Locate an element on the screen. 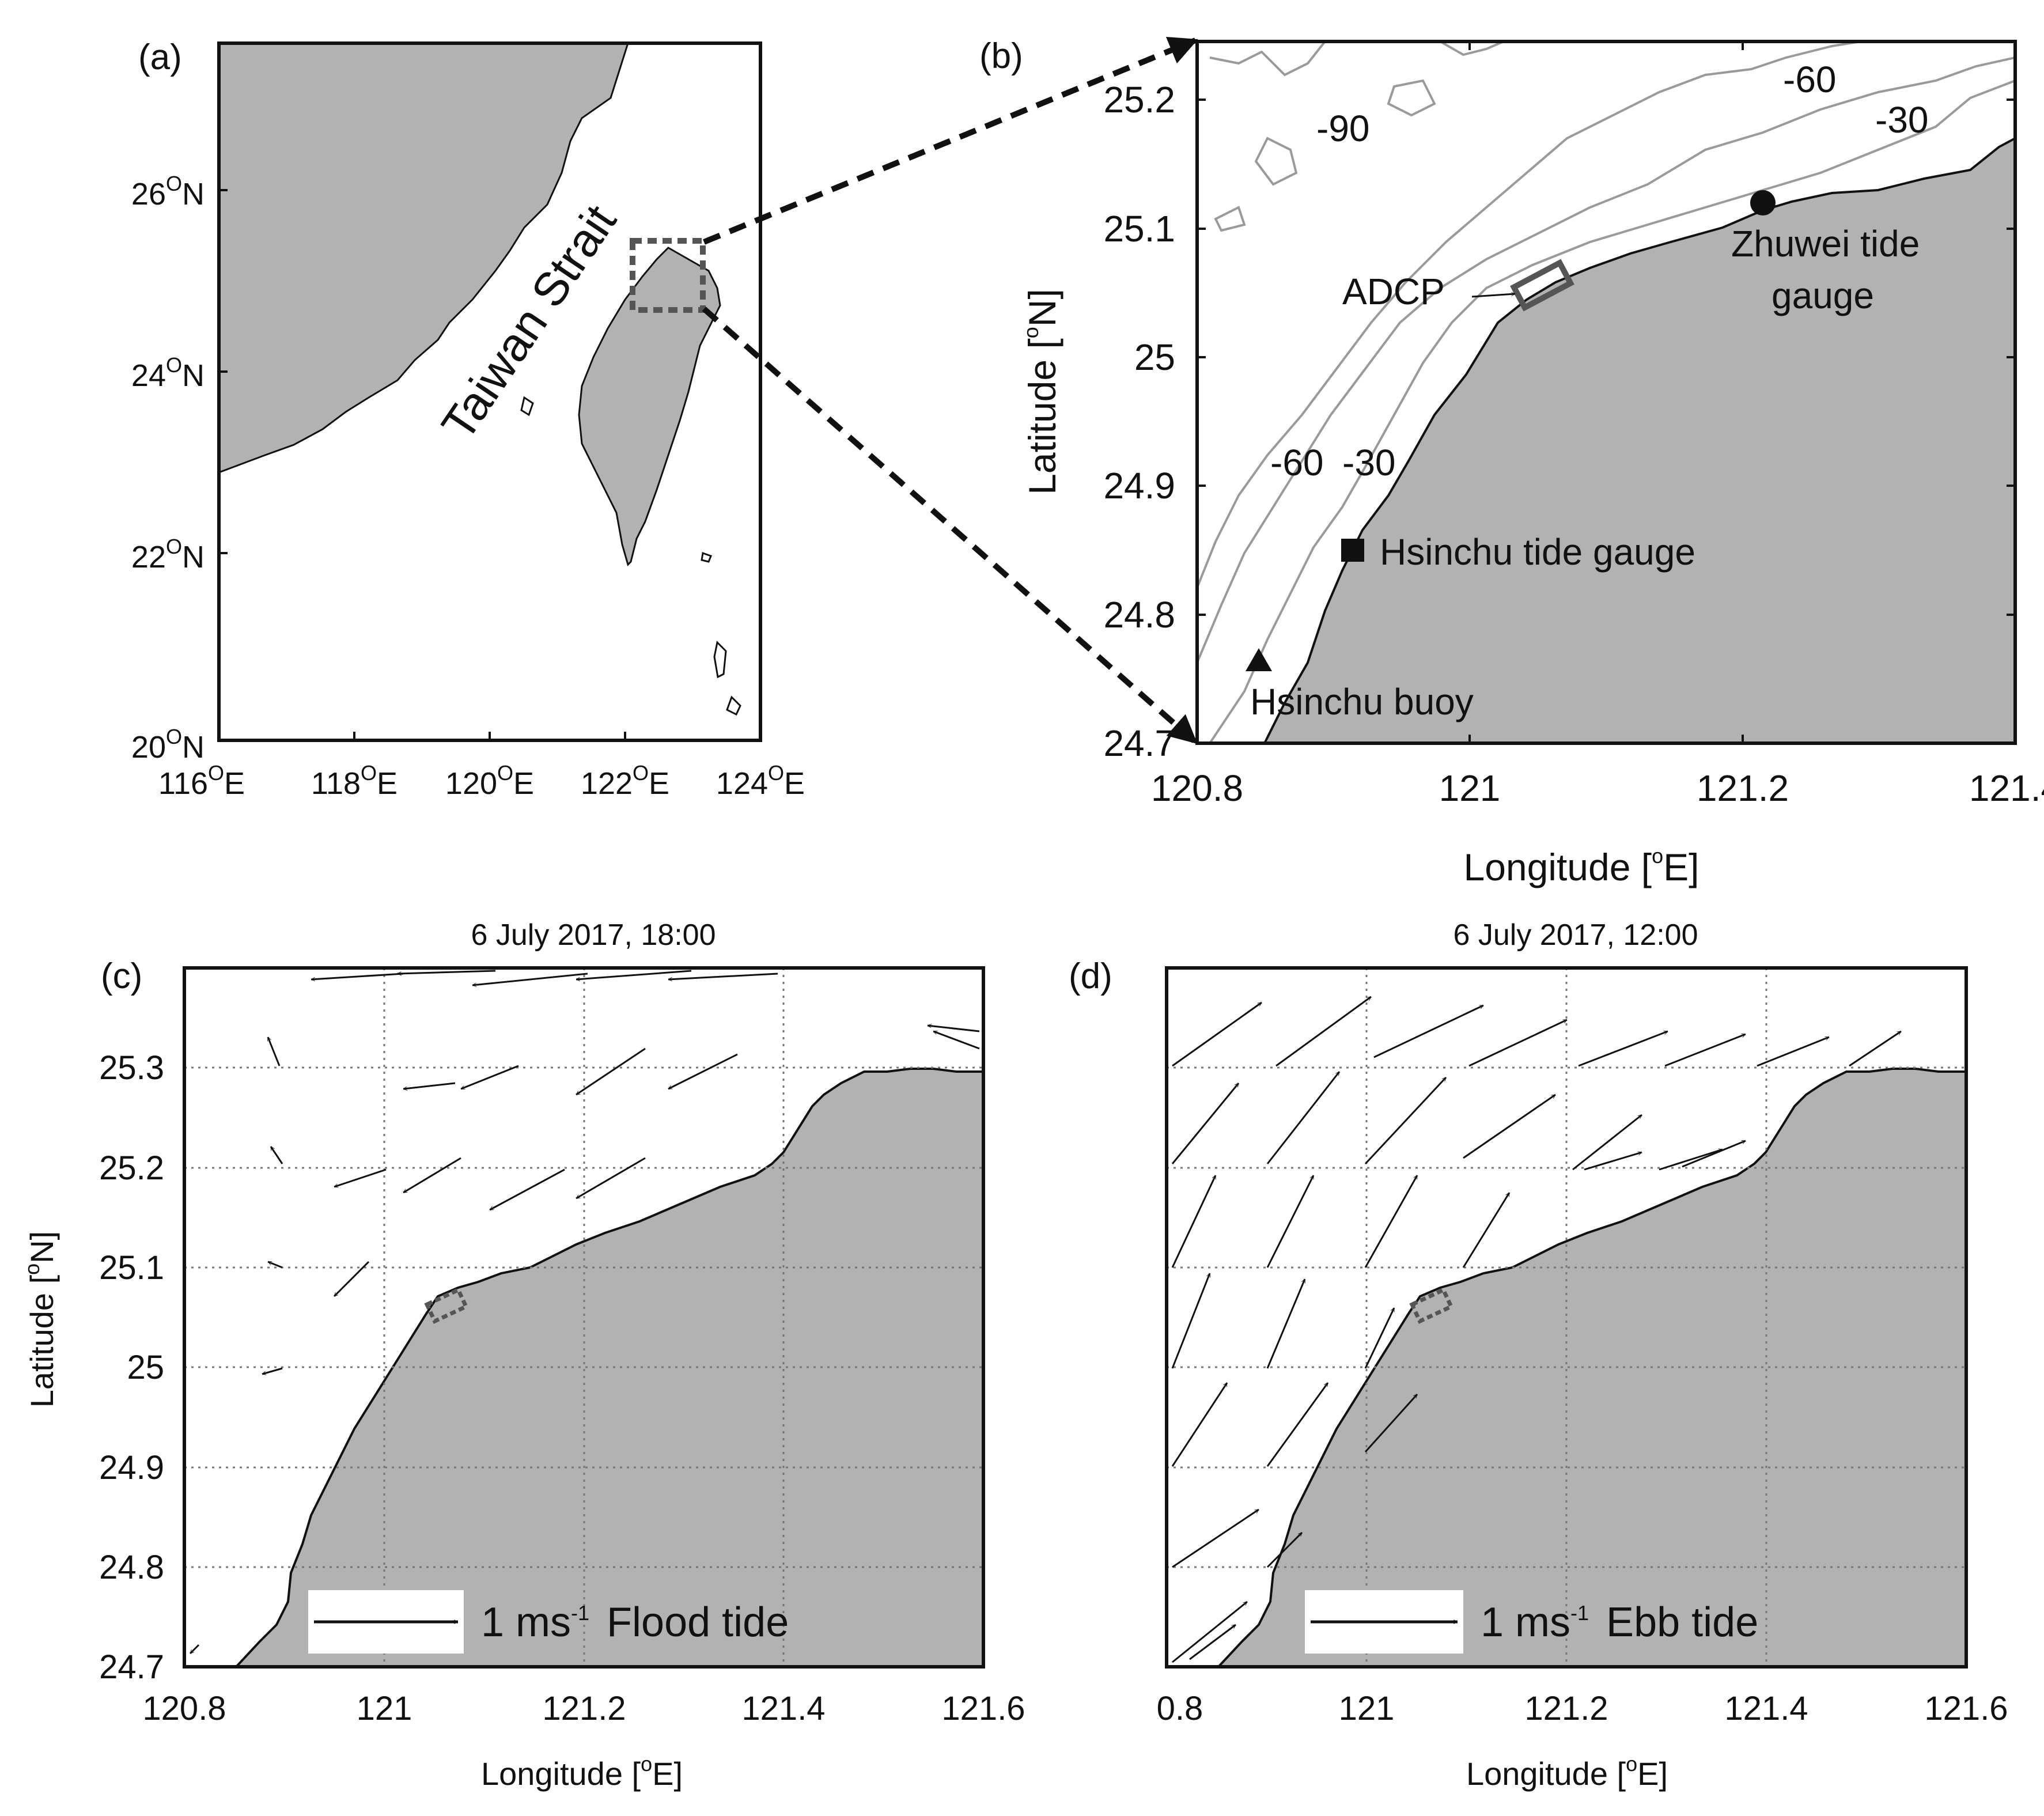 This screenshot has width=2044, height=1816. zhuwei-tide-gauge-label-1: Zhuwei tide is located at coordinates (1825, 243).